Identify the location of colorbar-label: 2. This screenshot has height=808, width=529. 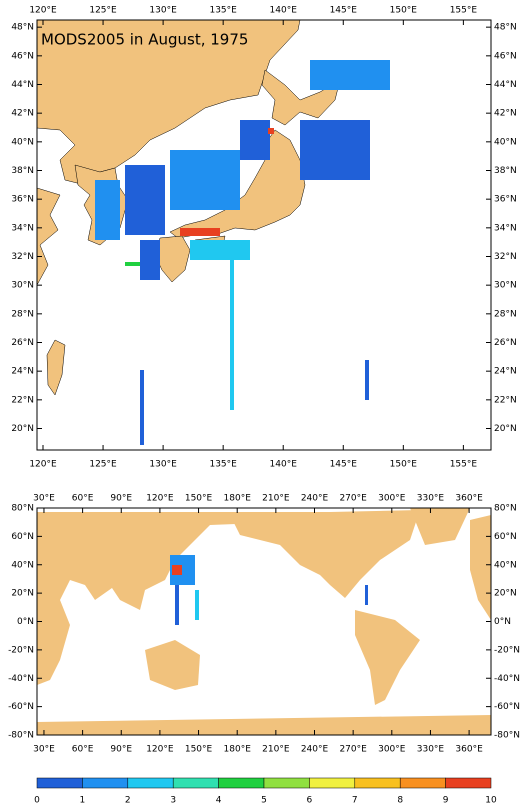
(128, 801).